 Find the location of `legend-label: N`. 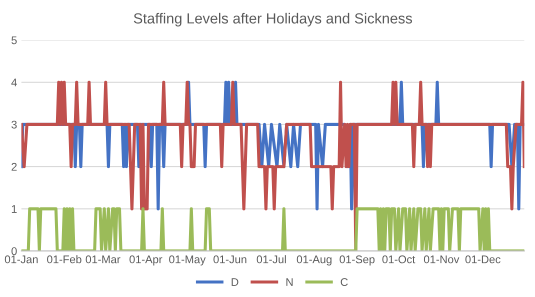

legend-label: N is located at coordinates (289, 282).